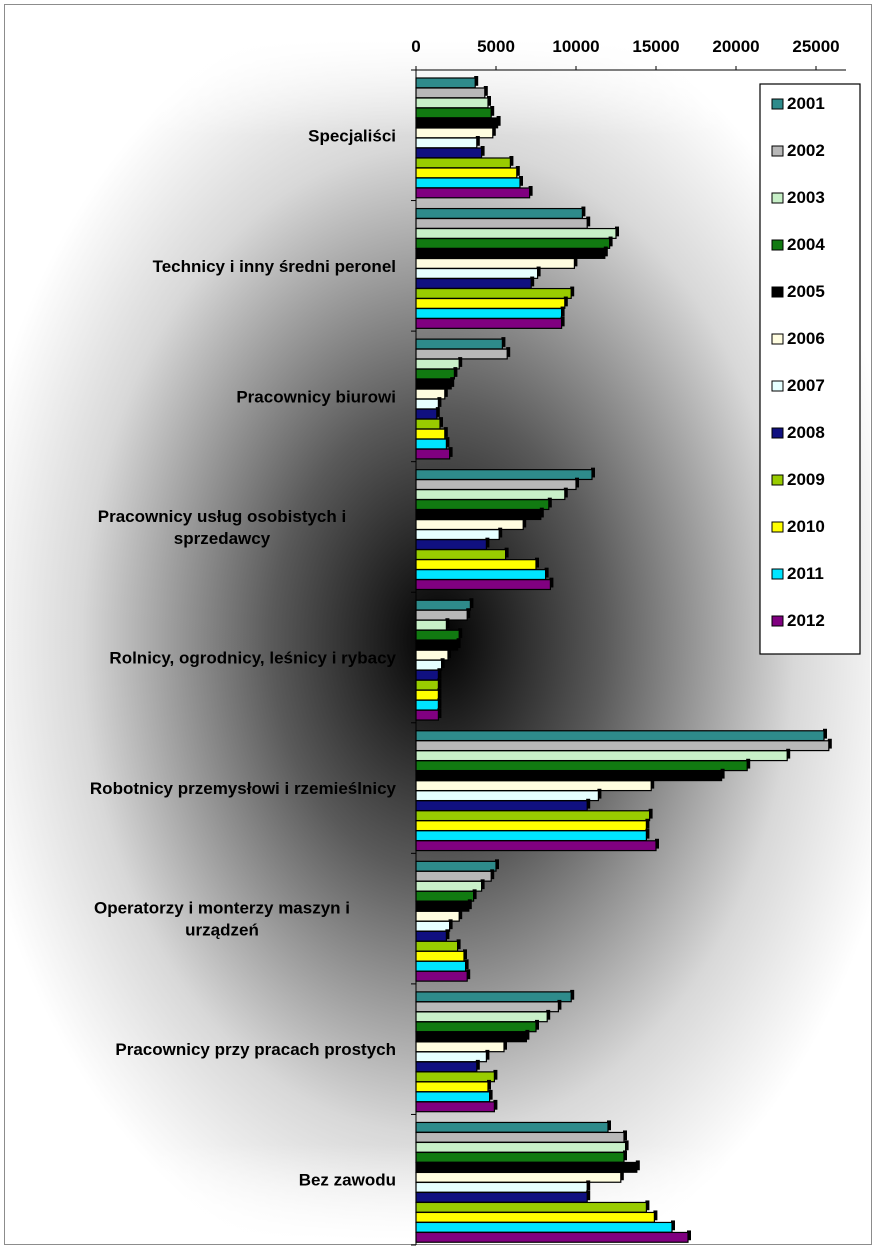 Image resolution: width=877 pixels, height=1249 pixels. I want to click on legend-swatch-2007, so click(777, 386).